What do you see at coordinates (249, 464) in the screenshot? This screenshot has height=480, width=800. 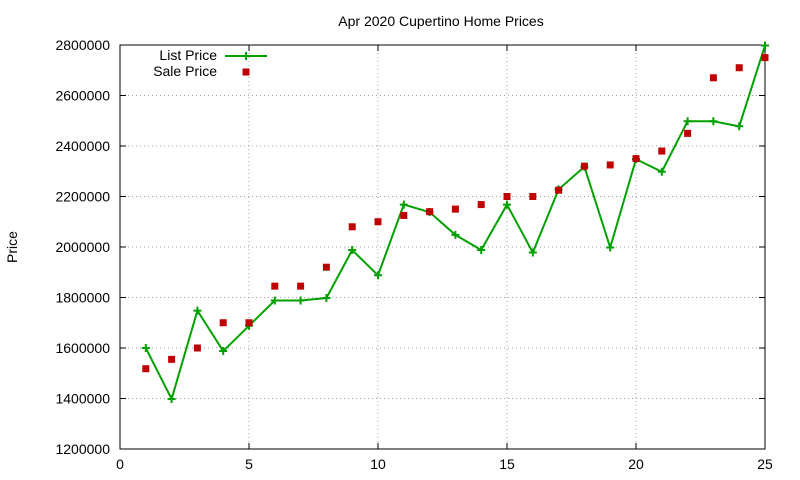 I see `x-tick-label: 5` at bounding box center [249, 464].